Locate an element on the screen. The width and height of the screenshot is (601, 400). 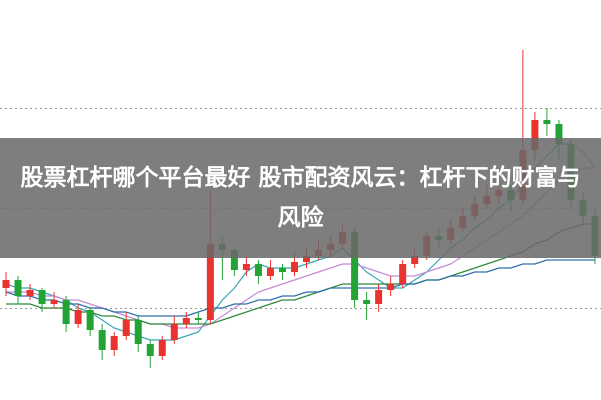
moving-average is located at coordinates (300, 288).